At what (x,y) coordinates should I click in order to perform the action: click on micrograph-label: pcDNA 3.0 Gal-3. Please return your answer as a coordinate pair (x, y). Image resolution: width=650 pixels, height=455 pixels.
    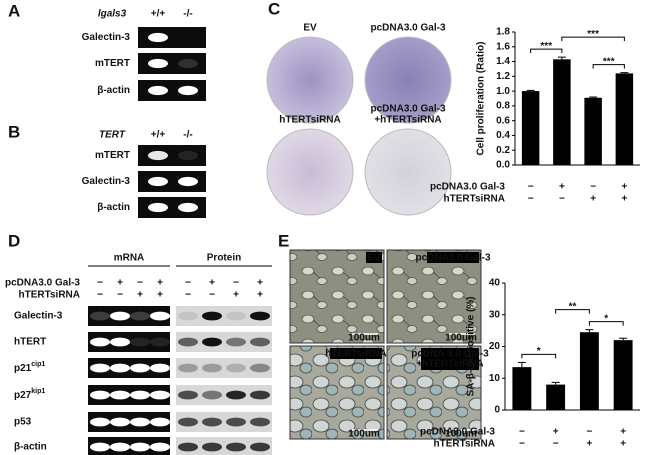
    Looking at the image, I should click on (450, 354).